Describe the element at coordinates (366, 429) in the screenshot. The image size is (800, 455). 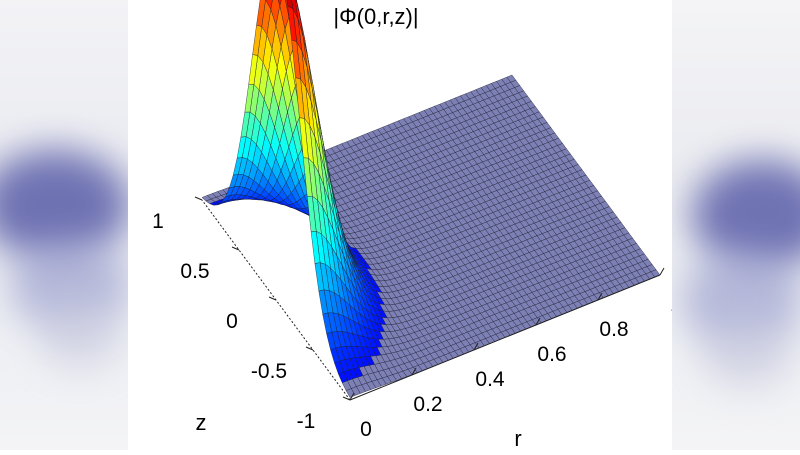
I see `r-tick-label: 0` at that location.